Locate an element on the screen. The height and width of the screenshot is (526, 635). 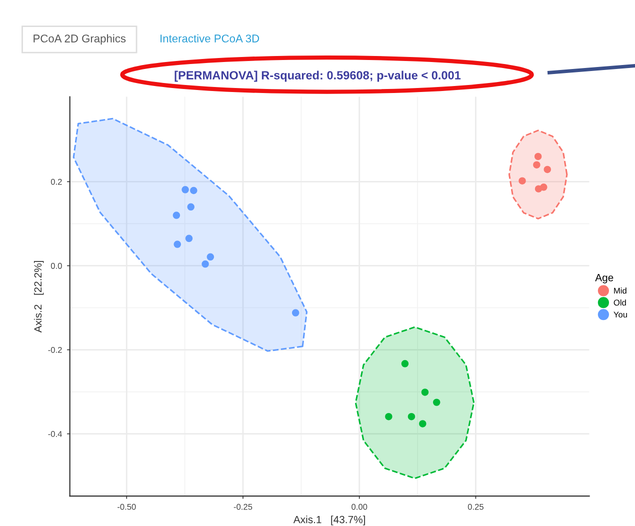
x-tick-label: 0.25 is located at coordinates (476, 507).